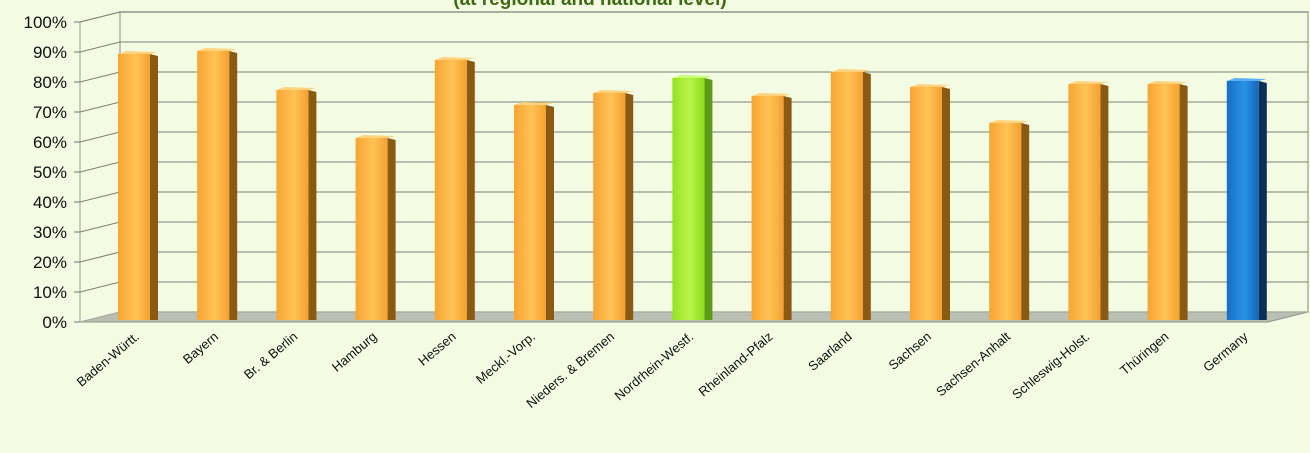  What do you see at coordinates (50, 82) in the screenshot?
I see `y-tick-label: 80%` at bounding box center [50, 82].